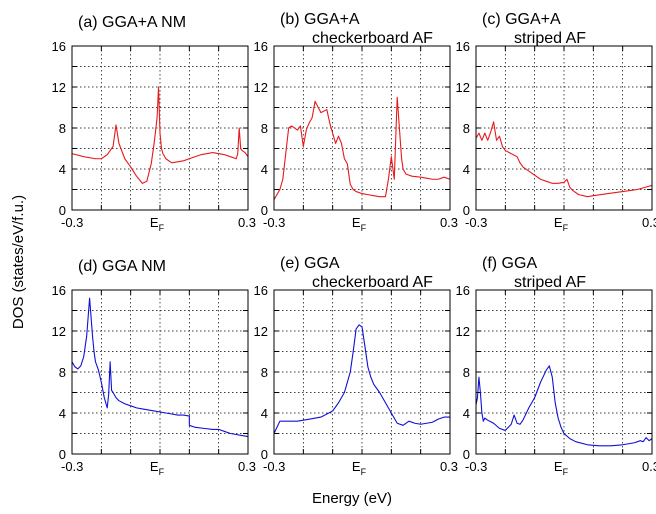  What do you see at coordinates (564, 406) in the screenshot?
I see `series-line-f` at bounding box center [564, 406].